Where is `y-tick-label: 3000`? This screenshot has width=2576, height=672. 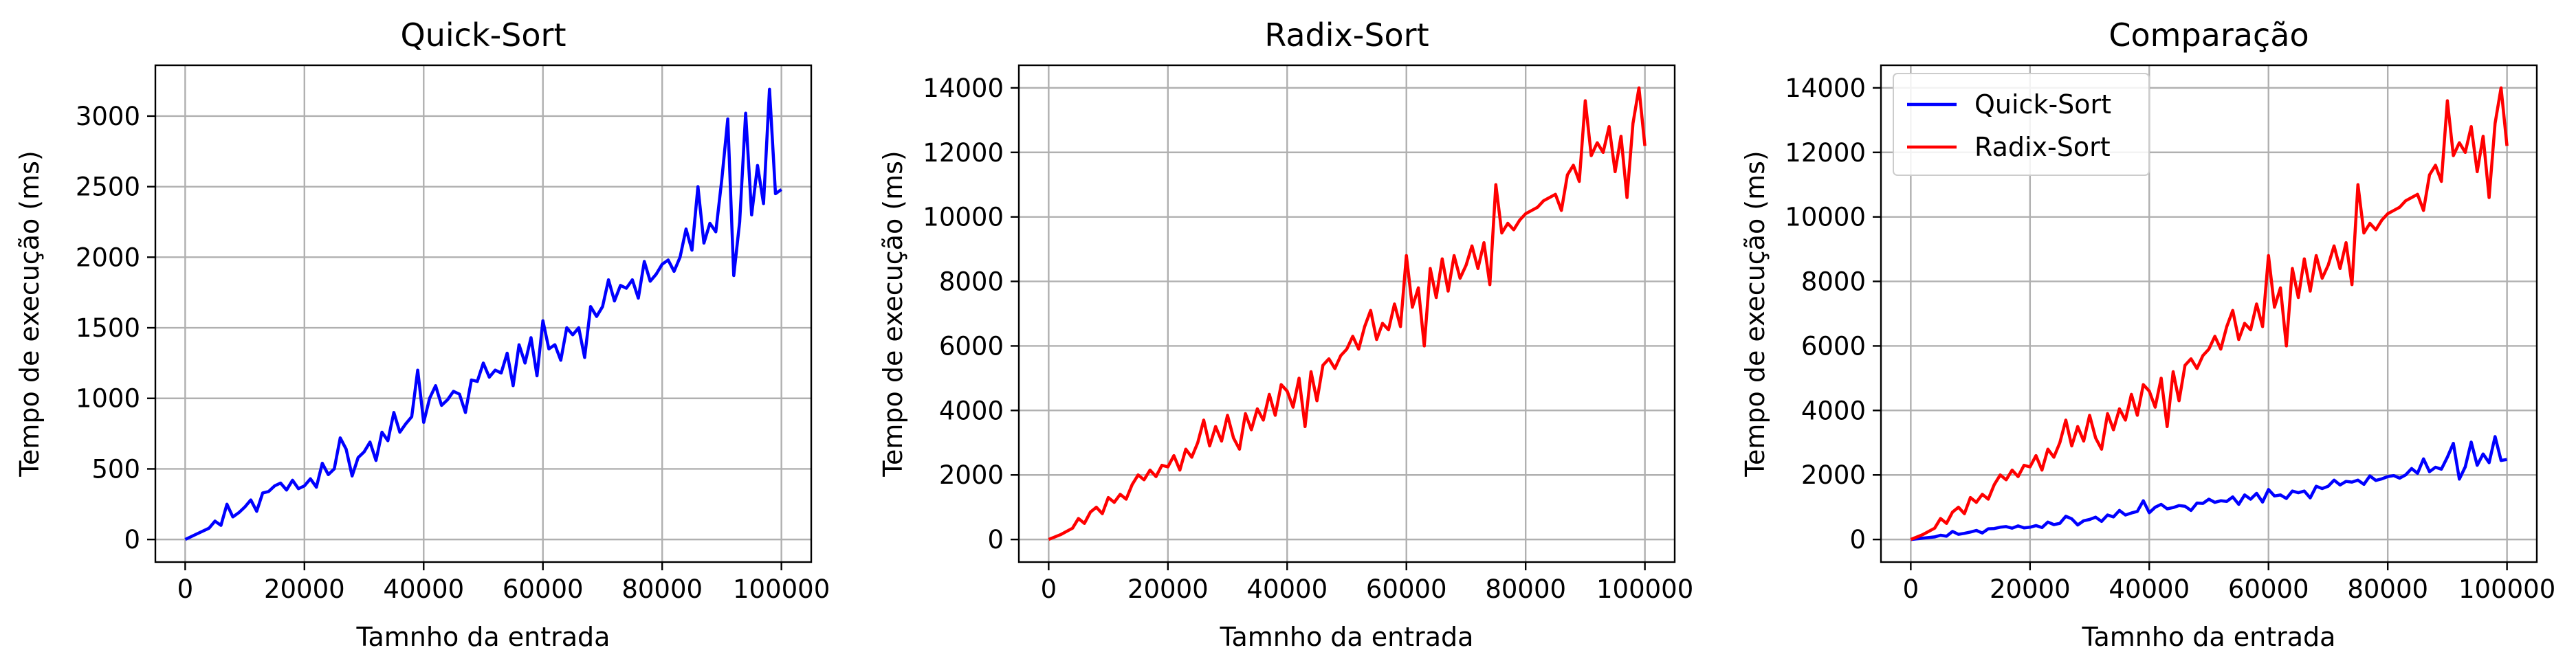
y-tick-label: 3000 is located at coordinates (108, 116).